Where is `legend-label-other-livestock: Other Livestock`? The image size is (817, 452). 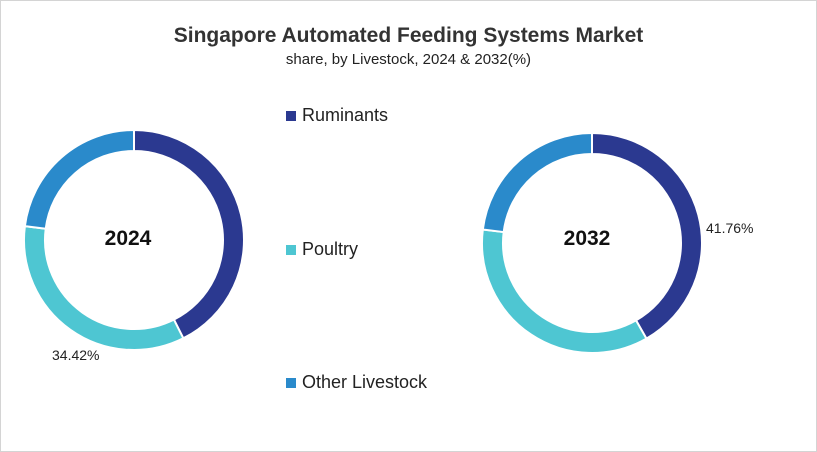
legend-label-other-livestock: Other Livestock is located at coordinates (365, 382).